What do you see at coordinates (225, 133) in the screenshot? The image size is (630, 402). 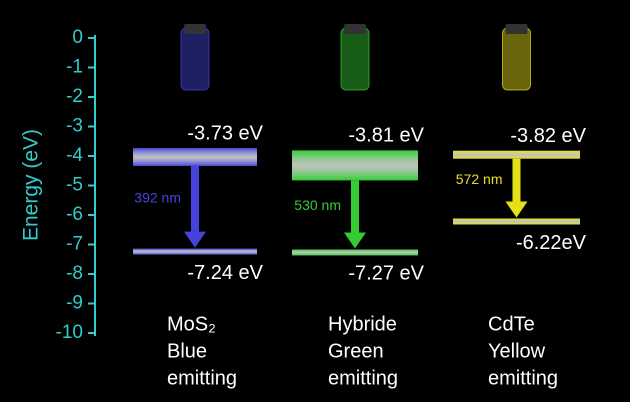 I see `lumo-label: -3.73 eV` at bounding box center [225, 133].